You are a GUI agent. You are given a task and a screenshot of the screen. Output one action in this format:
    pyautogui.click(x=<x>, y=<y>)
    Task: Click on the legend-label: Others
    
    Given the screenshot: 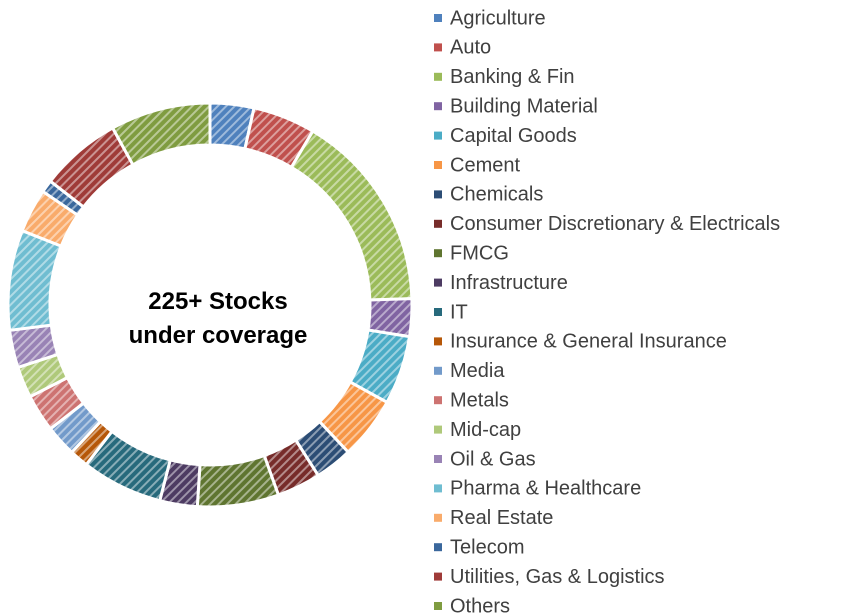 What is the action you would take?
    pyautogui.click(x=480, y=605)
    